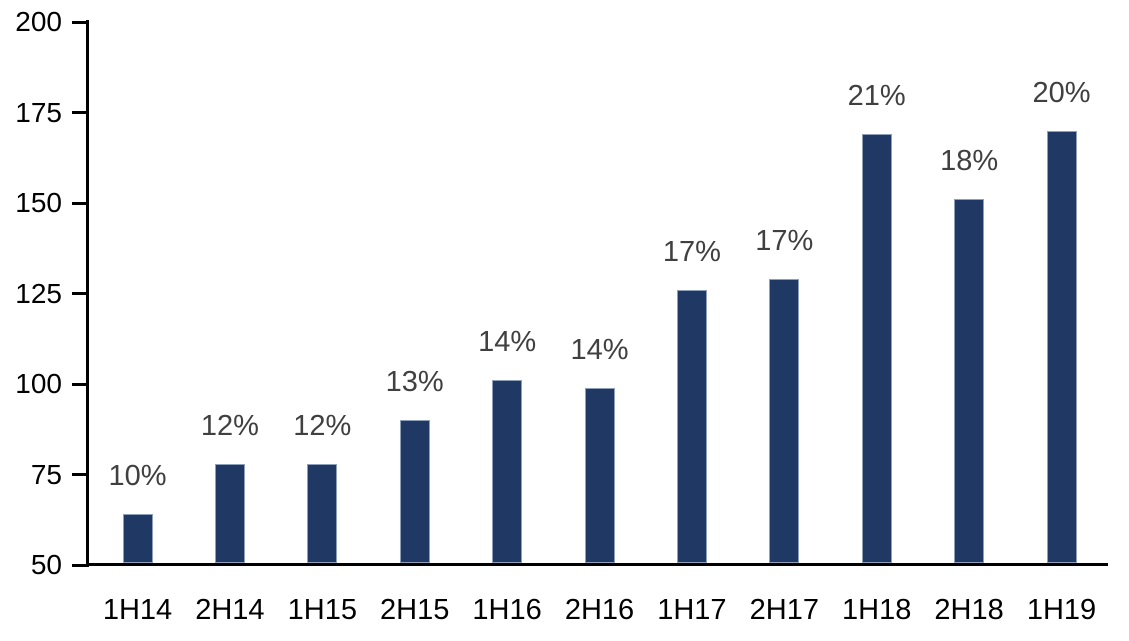 This screenshot has width=1129, height=641. What do you see at coordinates (599, 610) in the screenshot?
I see `x-axis-label-2h16: 2H16` at bounding box center [599, 610].